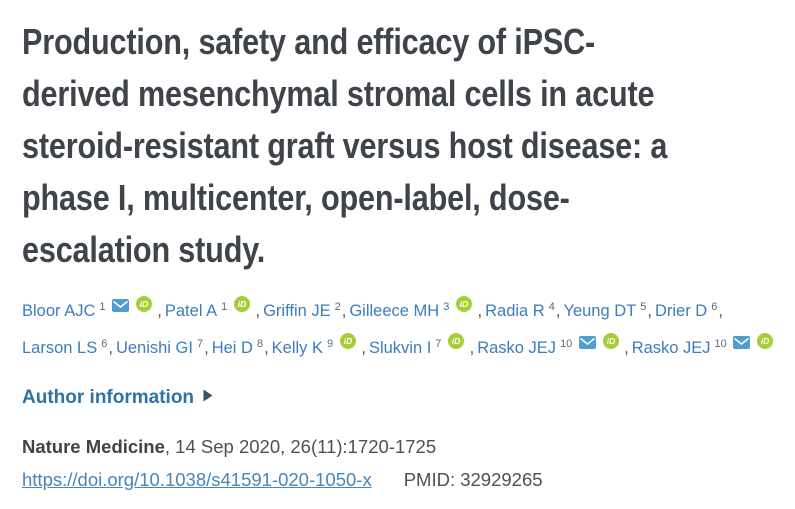  What do you see at coordinates (260, 344) in the screenshot?
I see `author-affiliation-number: 8` at bounding box center [260, 344].